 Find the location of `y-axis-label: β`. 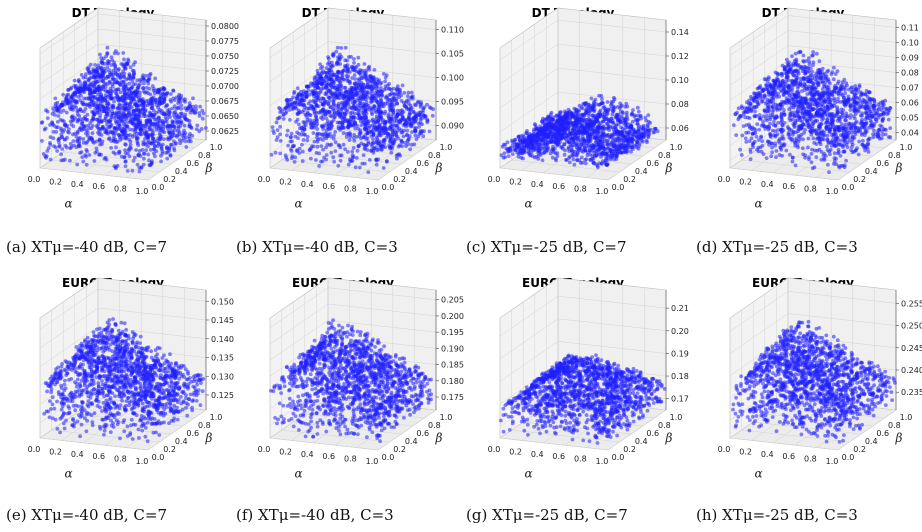

y-axis-label: β is located at coordinates (669, 168).